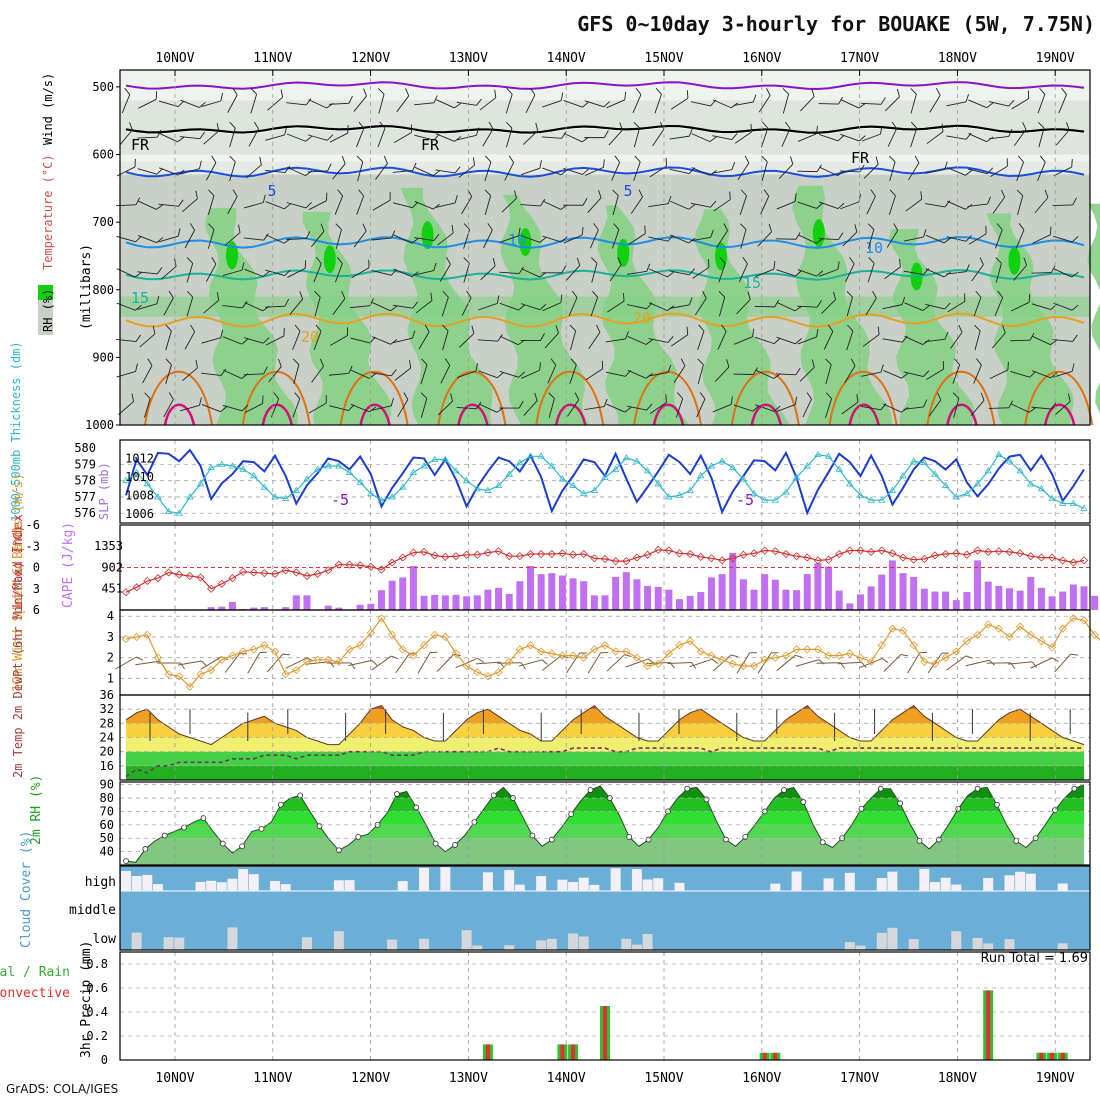 This screenshot has height=1100, width=1100. Describe the element at coordinates (605, 707) in the screenshot. I see `temp-band` at that location.